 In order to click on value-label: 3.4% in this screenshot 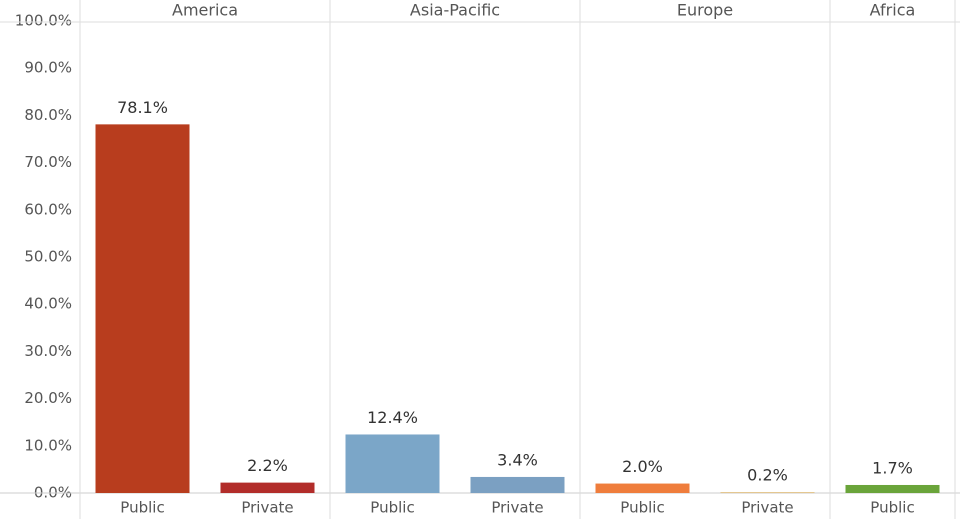, I will do `click(517, 459)`.